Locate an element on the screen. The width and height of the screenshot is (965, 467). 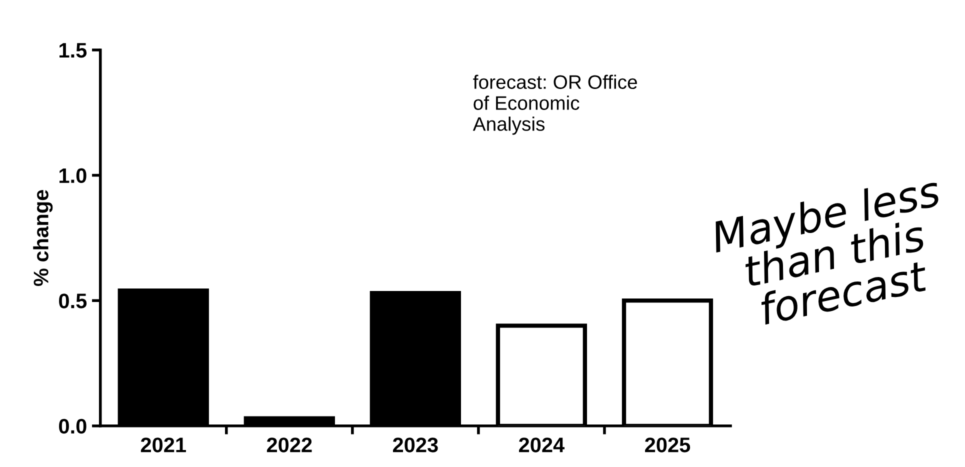
y-tick-label: 1.0 is located at coordinates (73, 176).